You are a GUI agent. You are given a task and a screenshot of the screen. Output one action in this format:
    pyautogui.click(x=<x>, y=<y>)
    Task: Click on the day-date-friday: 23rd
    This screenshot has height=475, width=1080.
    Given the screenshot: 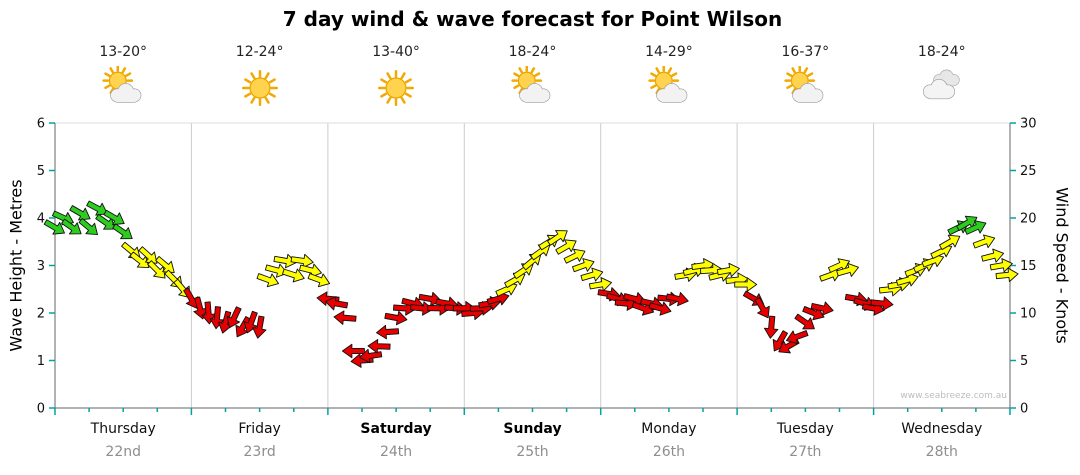 What is the action you would take?
    pyautogui.click(x=259, y=452)
    